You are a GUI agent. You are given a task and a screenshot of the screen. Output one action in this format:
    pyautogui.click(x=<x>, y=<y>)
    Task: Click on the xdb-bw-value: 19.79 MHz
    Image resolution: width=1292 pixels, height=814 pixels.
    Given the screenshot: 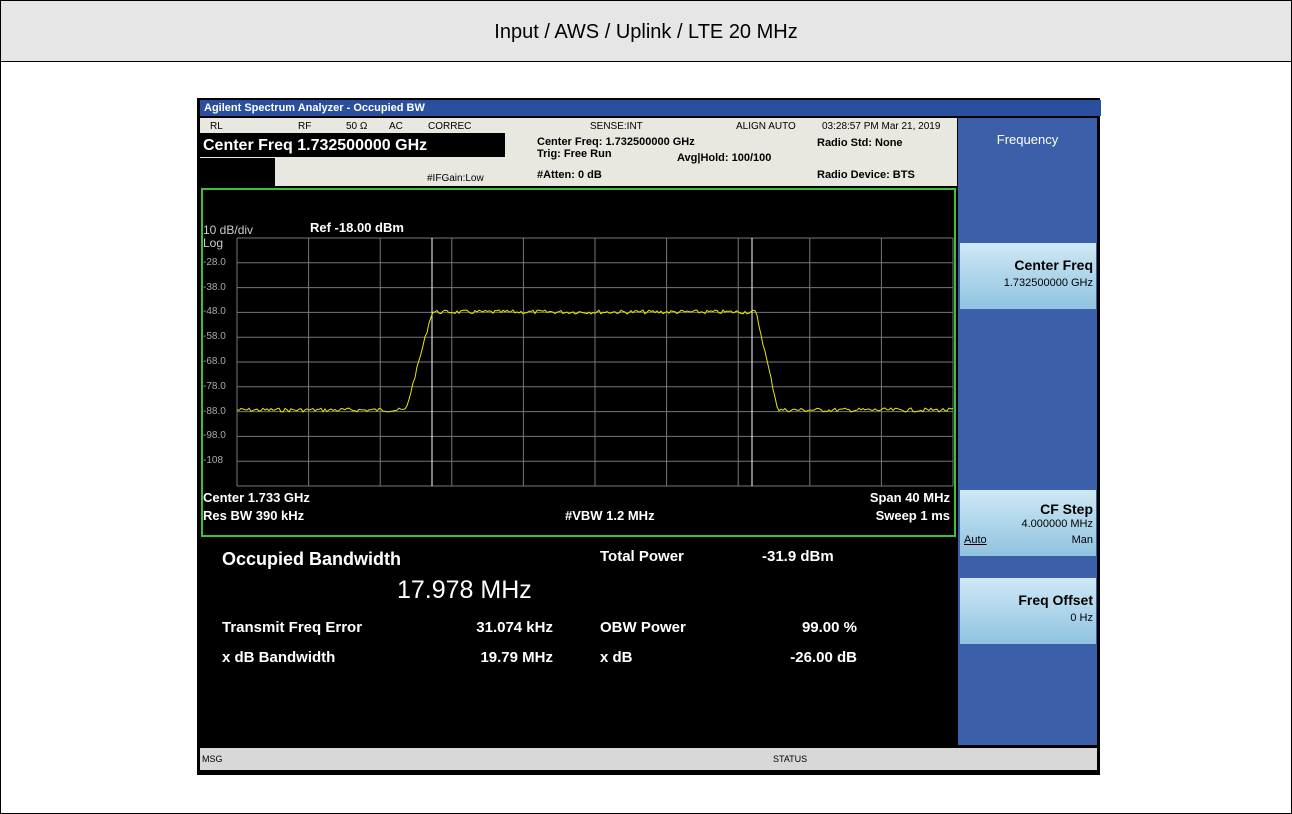 What is the action you would take?
    pyautogui.click(x=516, y=657)
    